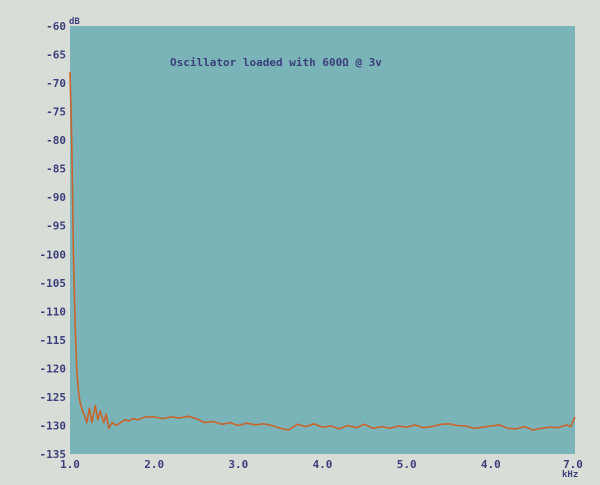  I want to click on y-tick-label: -70, so click(56, 83).